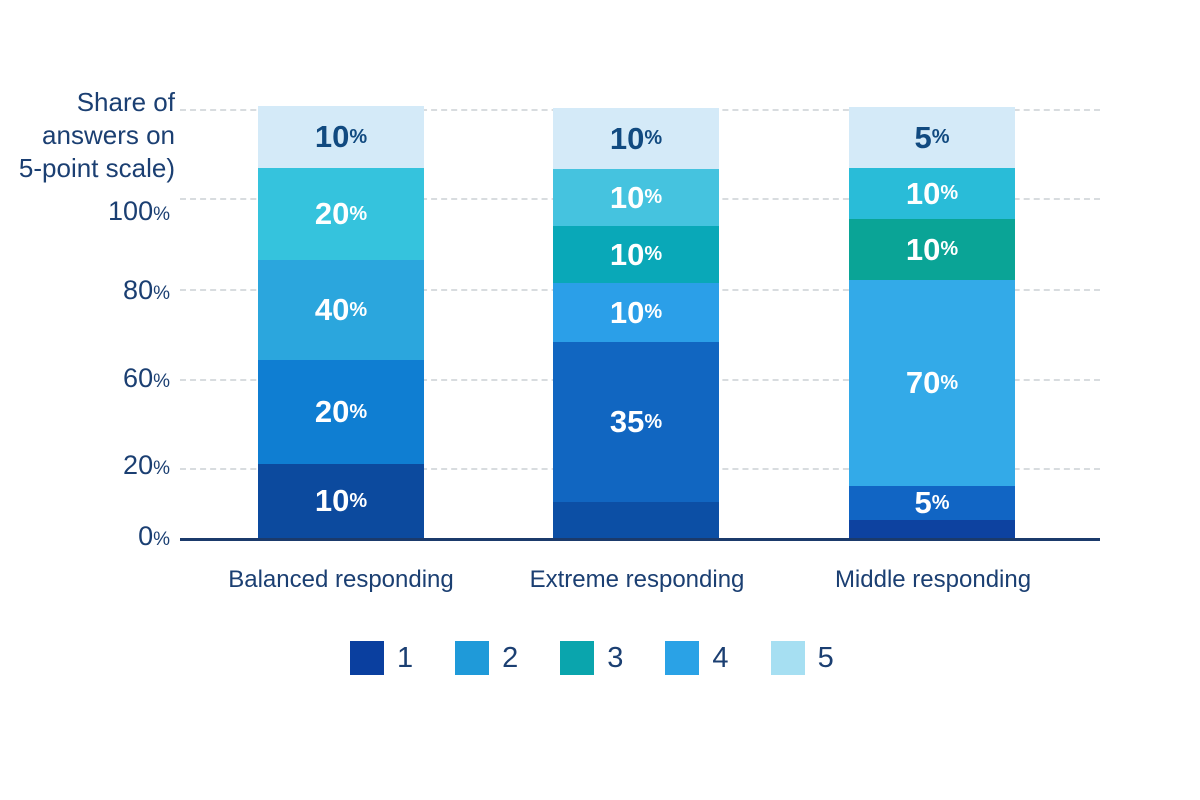 The image size is (1200, 800). I want to click on legend-label: 2, so click(510, 658).